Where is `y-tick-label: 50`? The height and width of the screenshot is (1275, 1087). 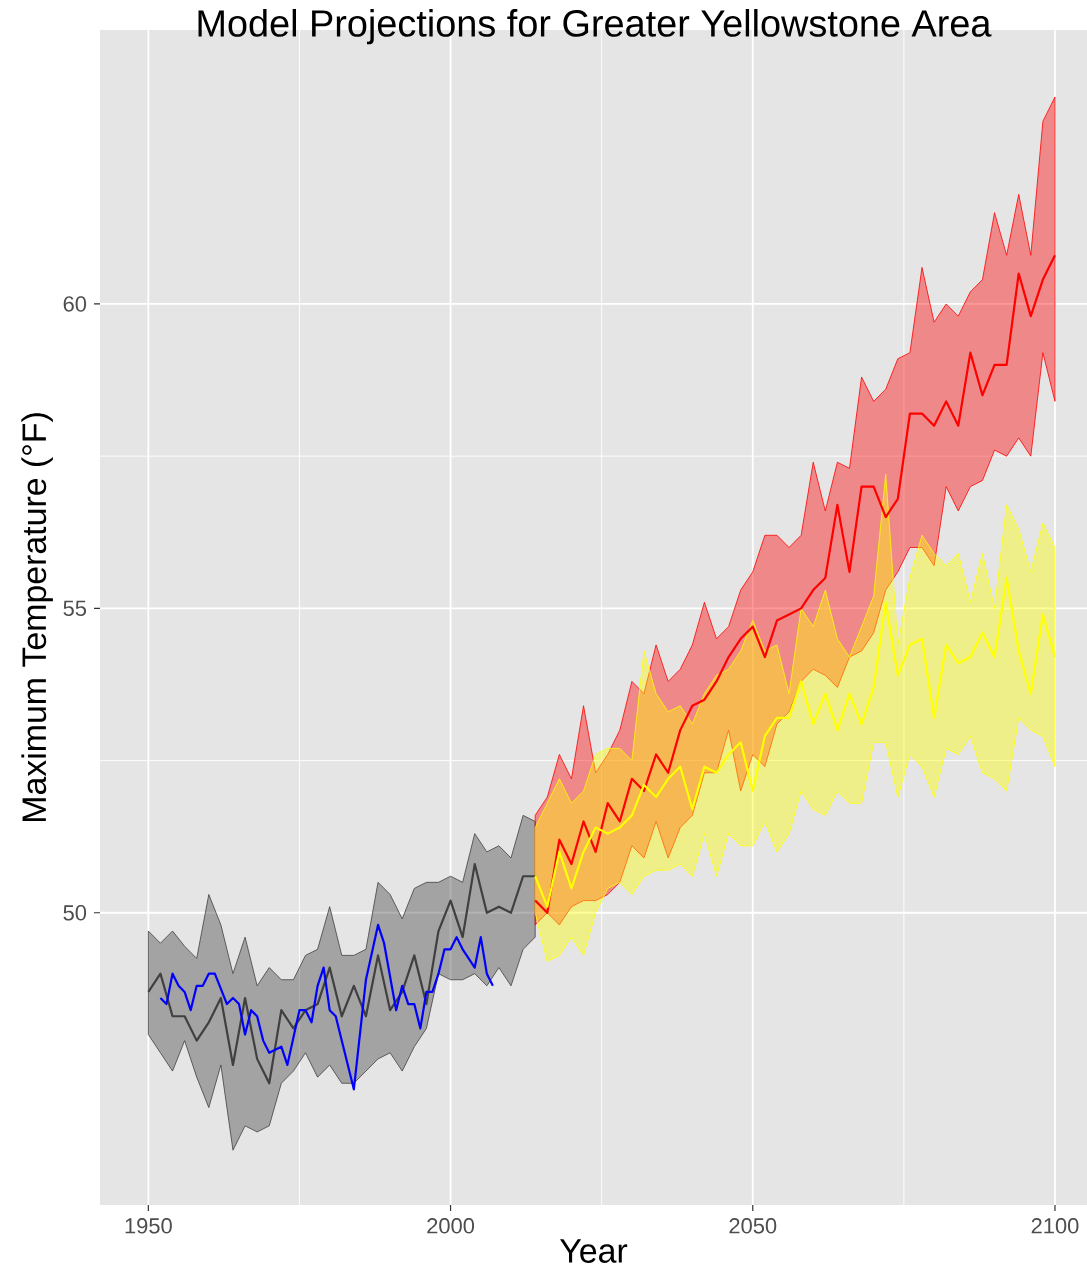 y-tick-label: 50 is located at coordinates (75, 913).